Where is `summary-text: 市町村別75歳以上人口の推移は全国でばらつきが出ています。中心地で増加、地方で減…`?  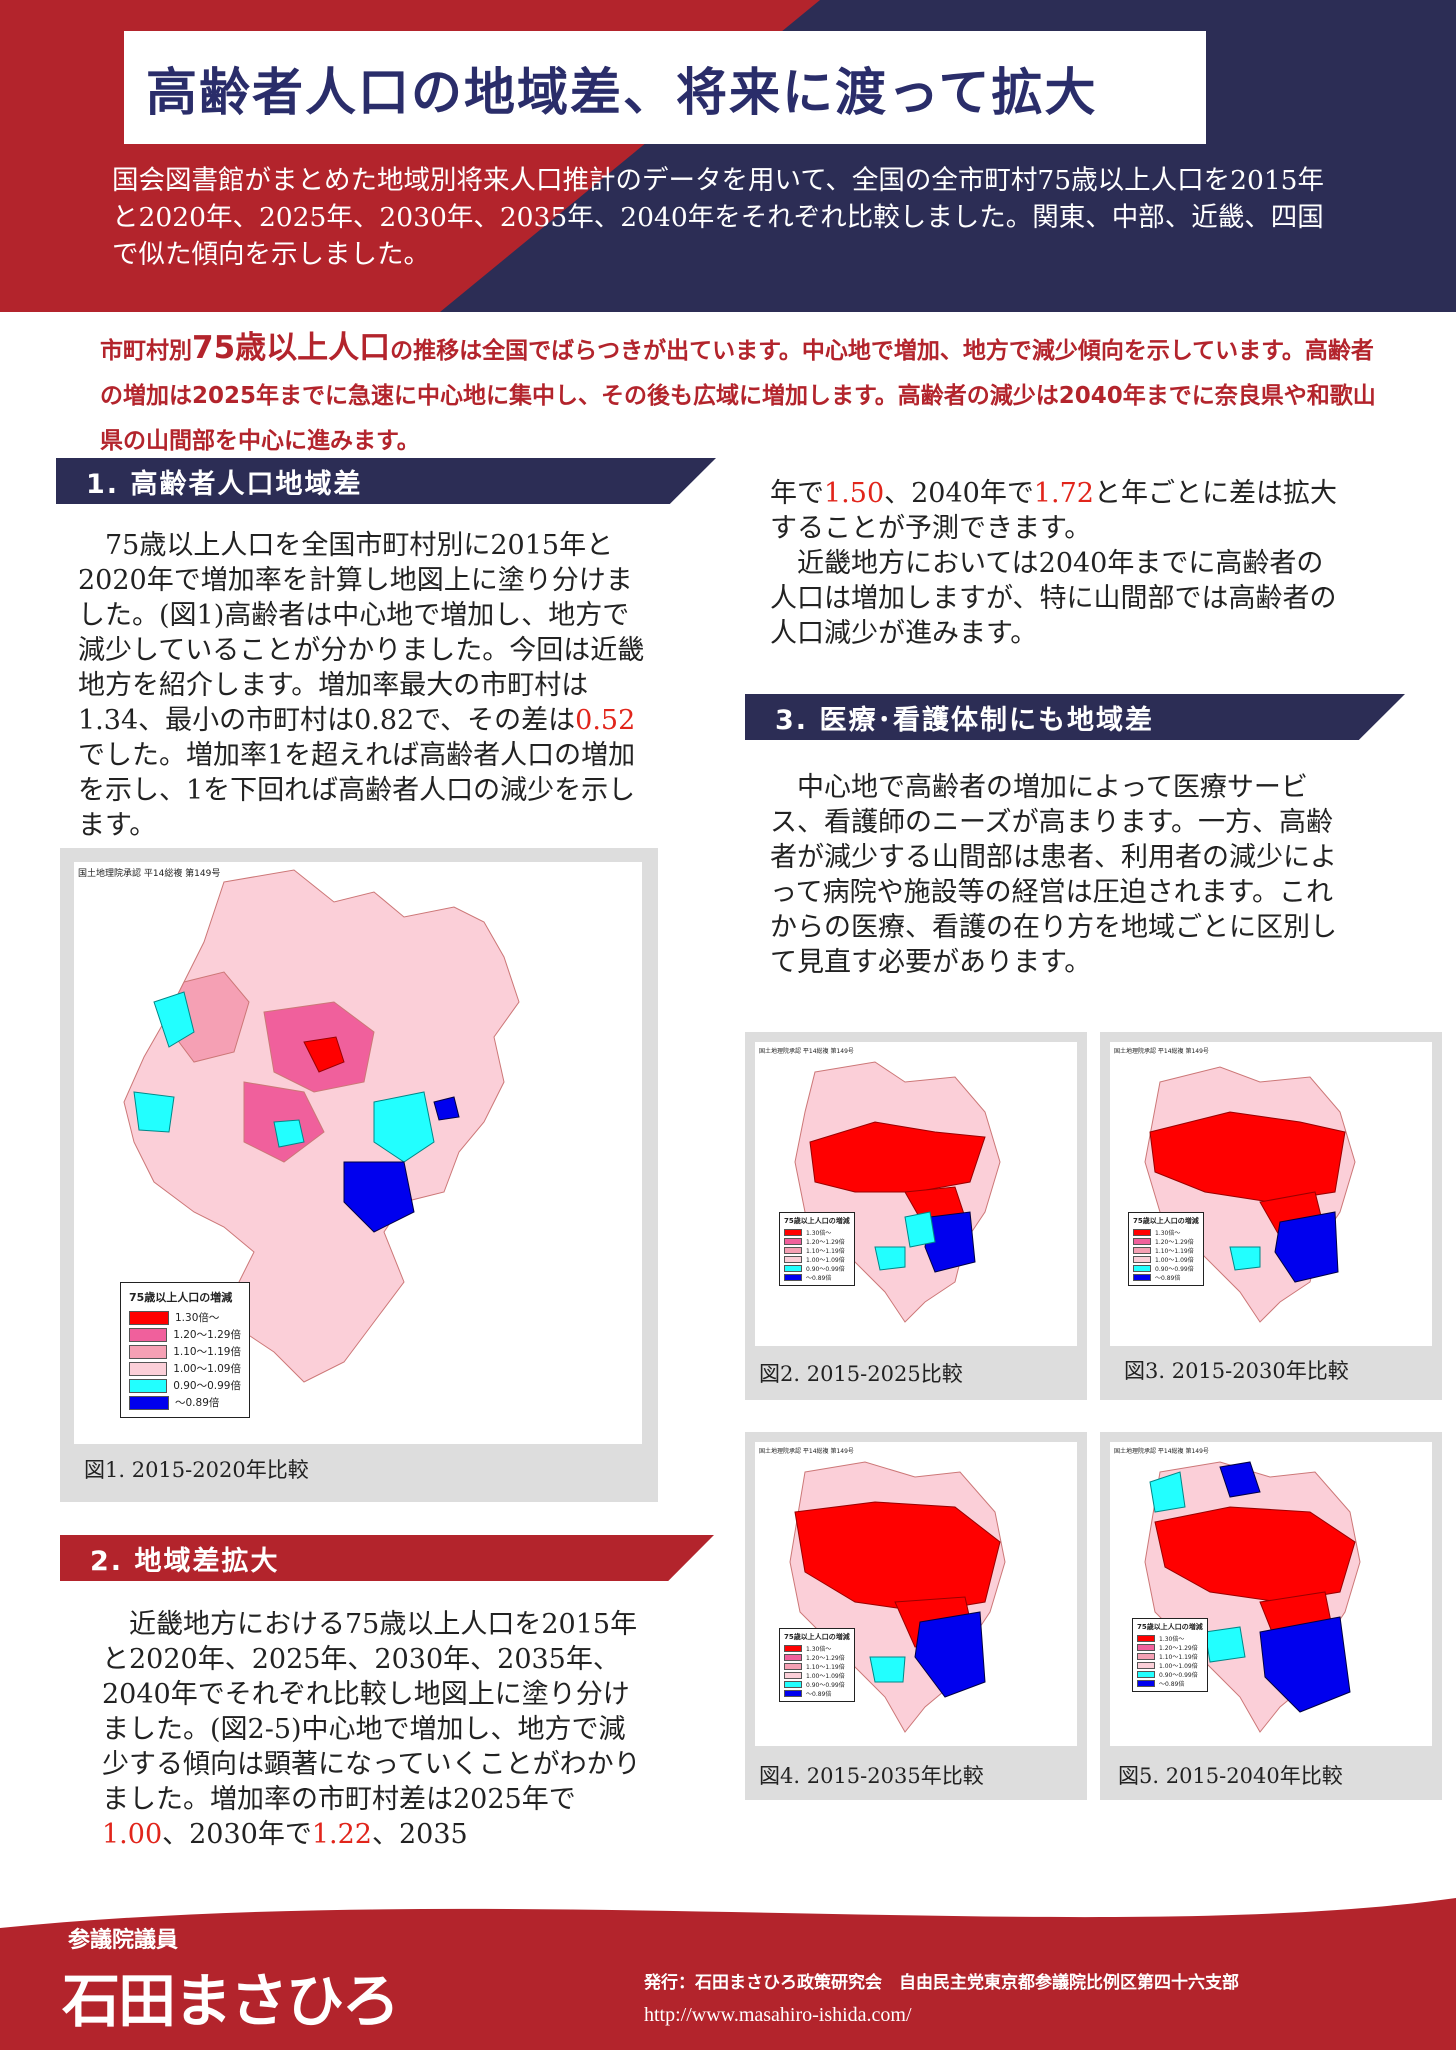 summary-text: 市町村別75歳以上人口の推移は全国でばらつきが出ています。中心地で増加、地方で減… is located at coordinates (743, 395).